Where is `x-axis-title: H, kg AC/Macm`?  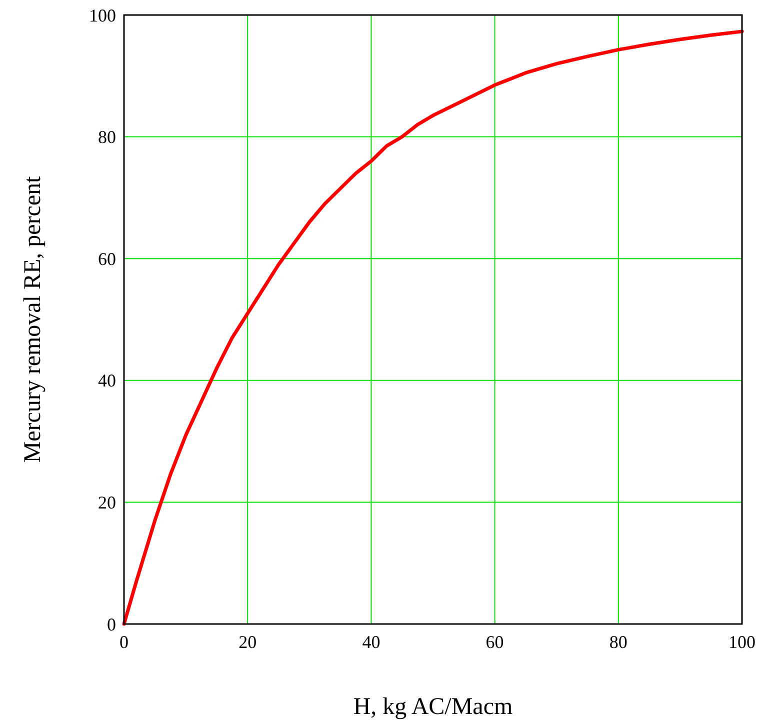 x-axis-title: H, kg AC/Macm is located at coordinates (433, 707).